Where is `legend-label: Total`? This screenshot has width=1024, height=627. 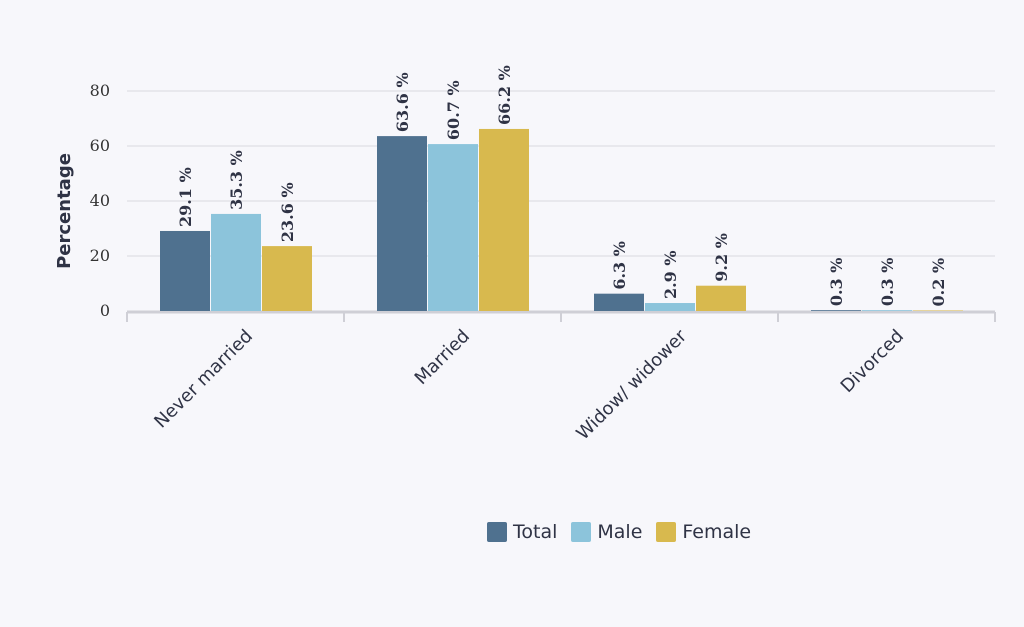
legend-label: Total is located at coordinates (535, 532).